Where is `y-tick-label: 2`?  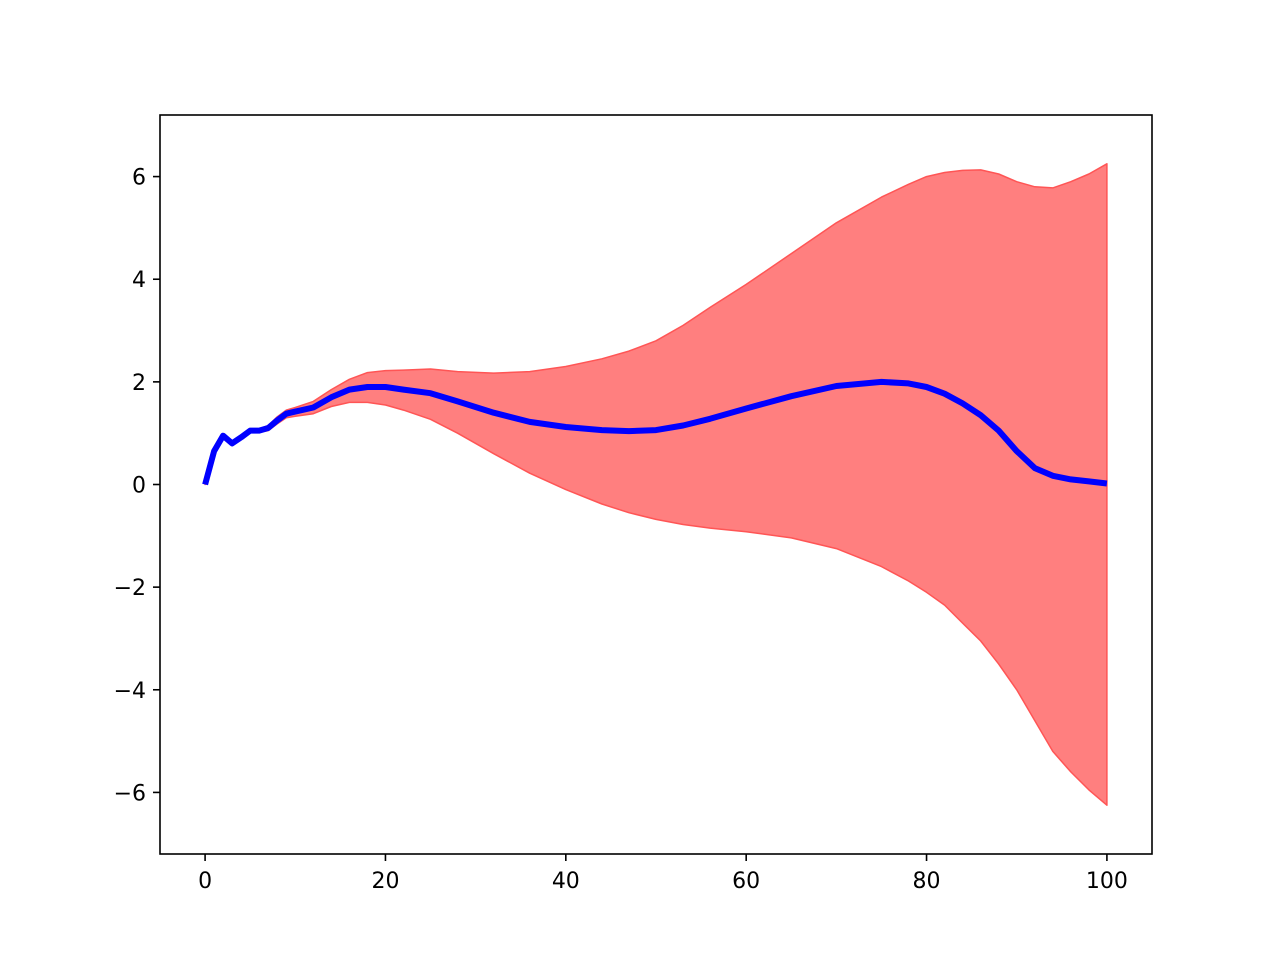 y-tick-label: 2 is located at coordinates (139, 383).